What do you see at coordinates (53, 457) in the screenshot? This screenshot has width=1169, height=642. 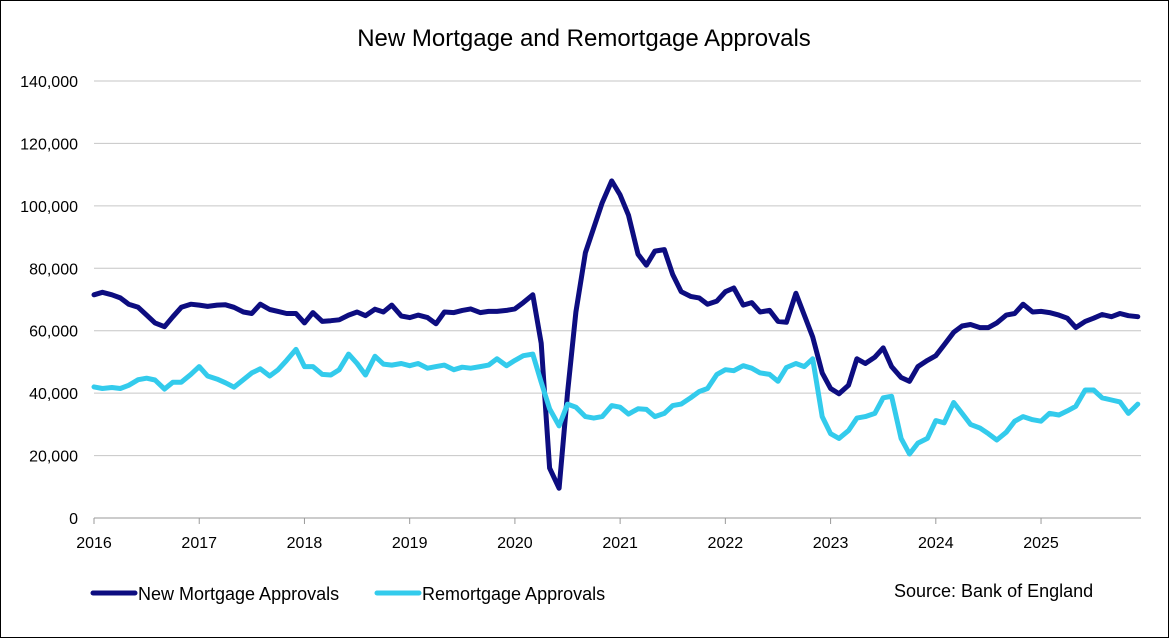 I see `y-tick-label: 20,000` at bounding box center [53, 457].